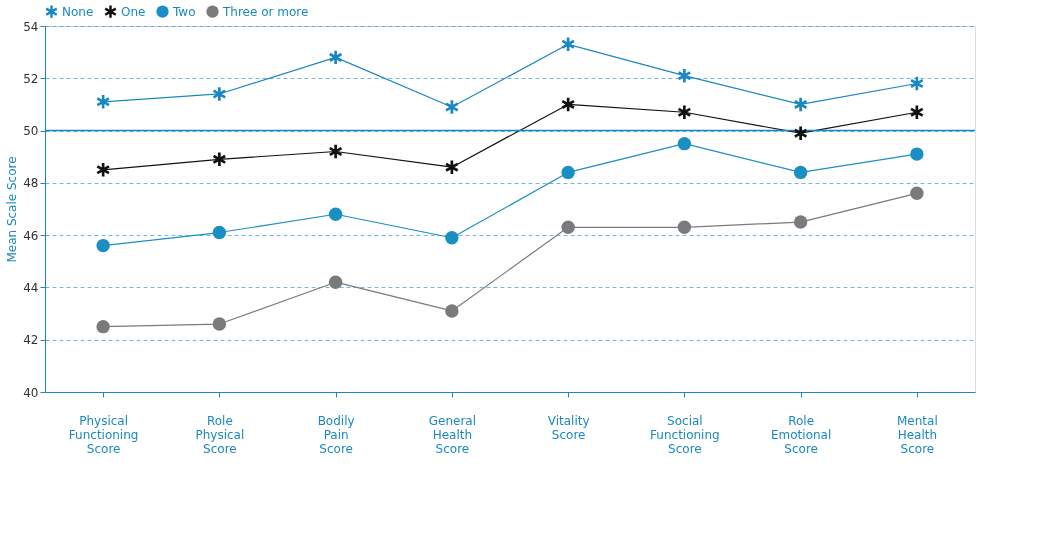  What do you see at coordinates (31, 78) in the screenshot?
I see `y-tick-label: 52` at bounding box center [31, 78].